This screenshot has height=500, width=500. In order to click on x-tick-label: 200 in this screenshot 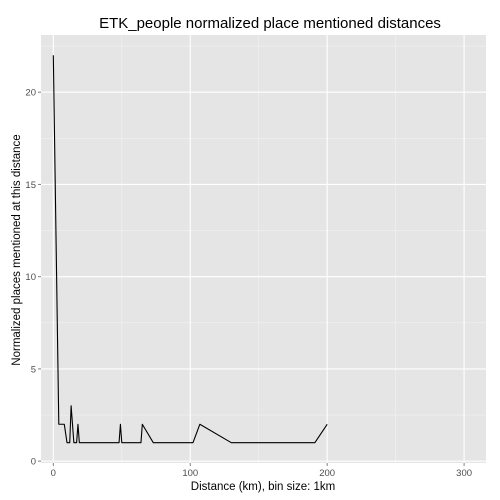, I will do `click(327, 473)`.